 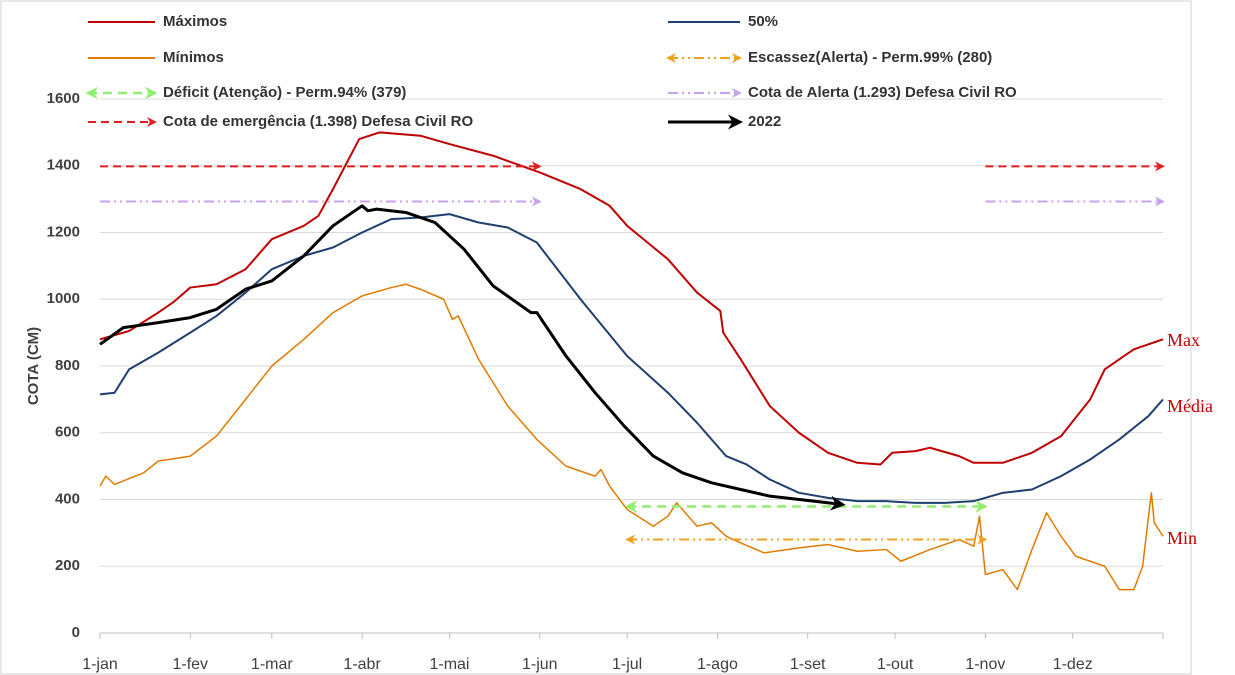 I want to click on x-tick-label: 1-jan, so click(x=100, y=664).